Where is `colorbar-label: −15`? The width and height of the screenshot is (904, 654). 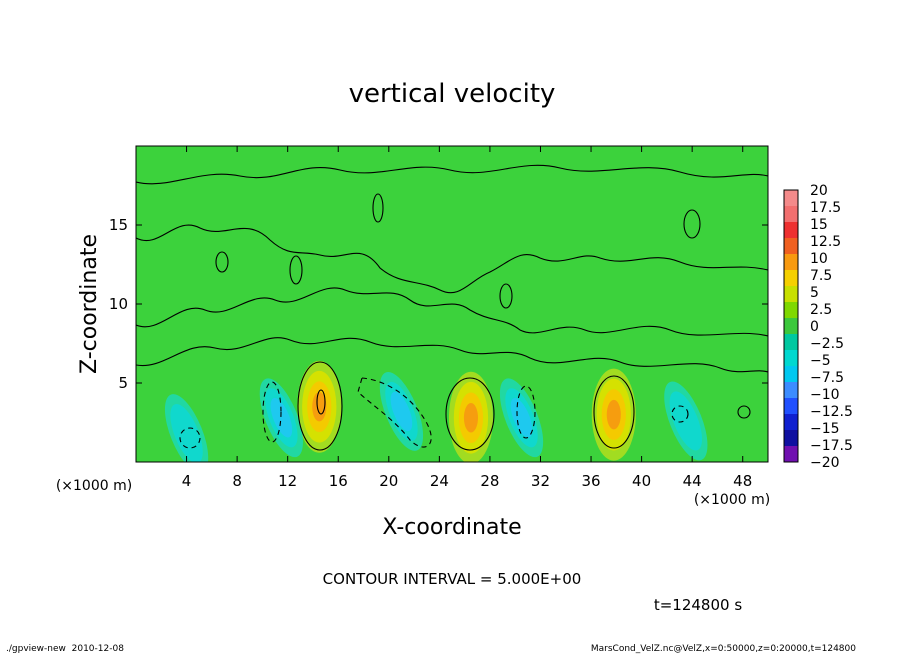
colorbar-label: −15 is located at coordinates (825, 429).